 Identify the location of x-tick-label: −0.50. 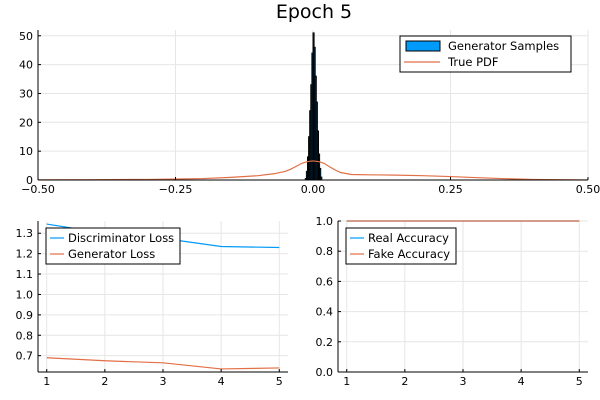
(38, 189).